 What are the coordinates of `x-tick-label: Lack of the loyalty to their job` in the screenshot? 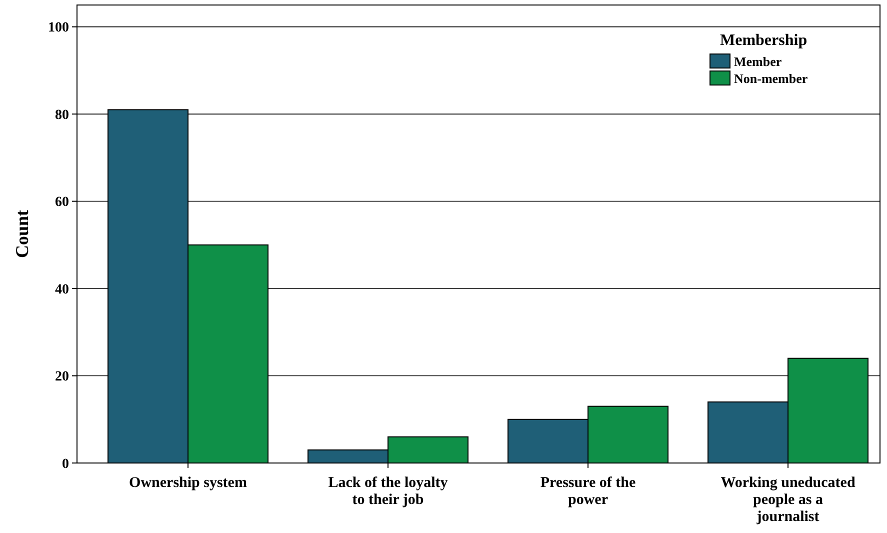 It's located at (388, 491).